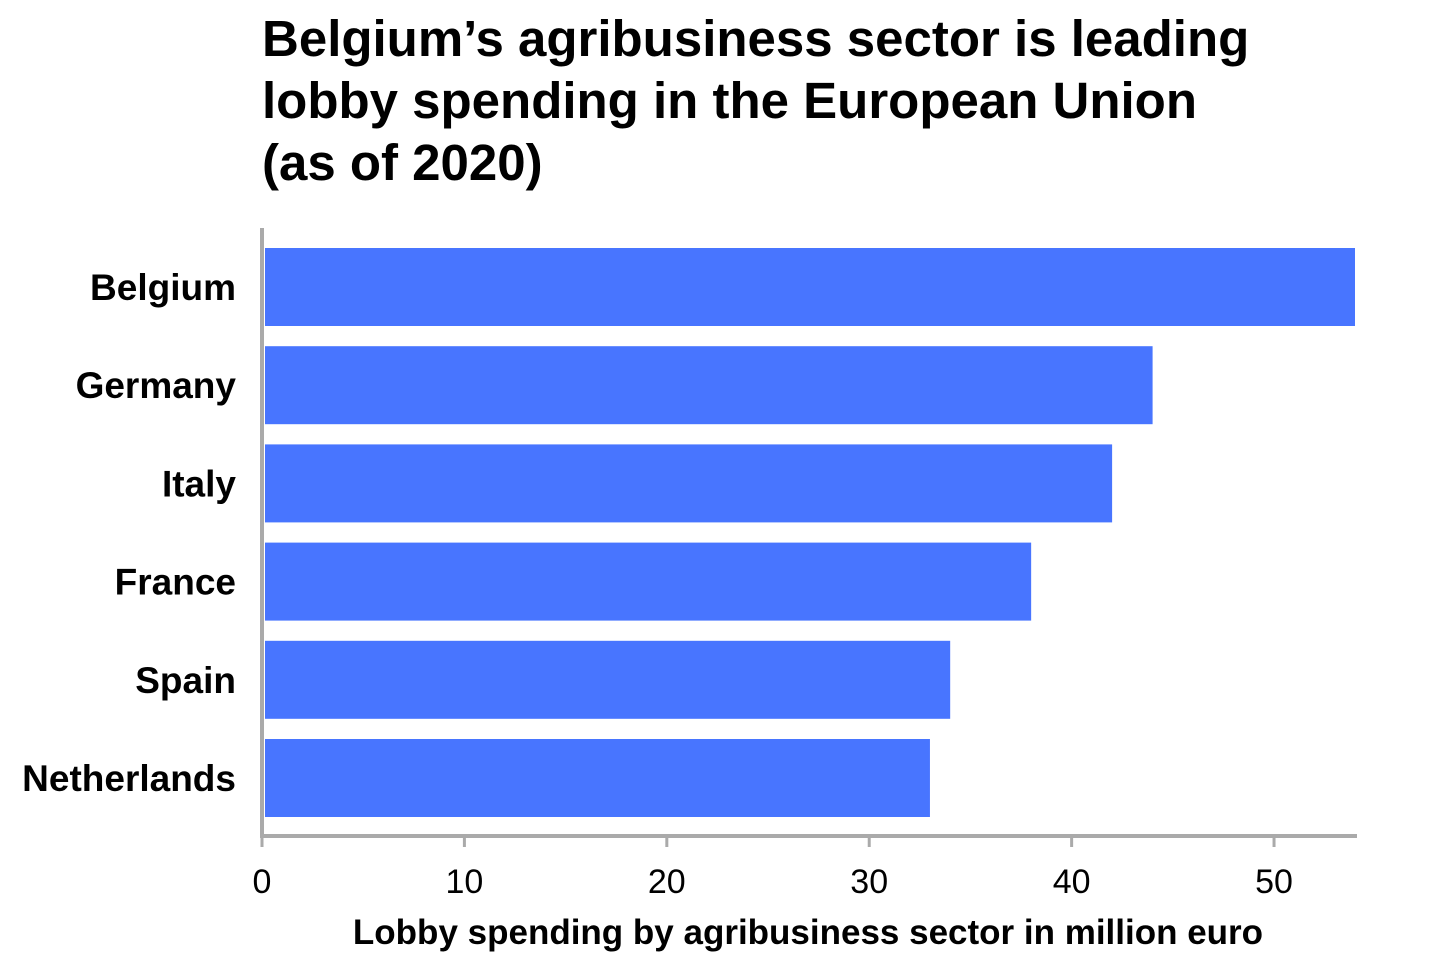 The width and height of the screenshot is (1456, 971). What do you see at coordinates (597, 778) in the screenshot?
I see `bar-netherlands` at bounding box center [597, 778].